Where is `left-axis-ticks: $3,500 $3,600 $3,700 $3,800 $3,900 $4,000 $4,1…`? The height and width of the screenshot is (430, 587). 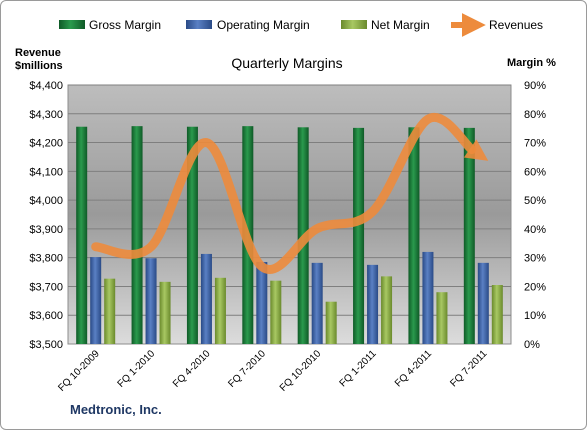
left-axis-ticks: $3,500 $3,600 $3,700 $3,800 $3,900 $4,000 $4,1… is located at coordinates (46, 215).